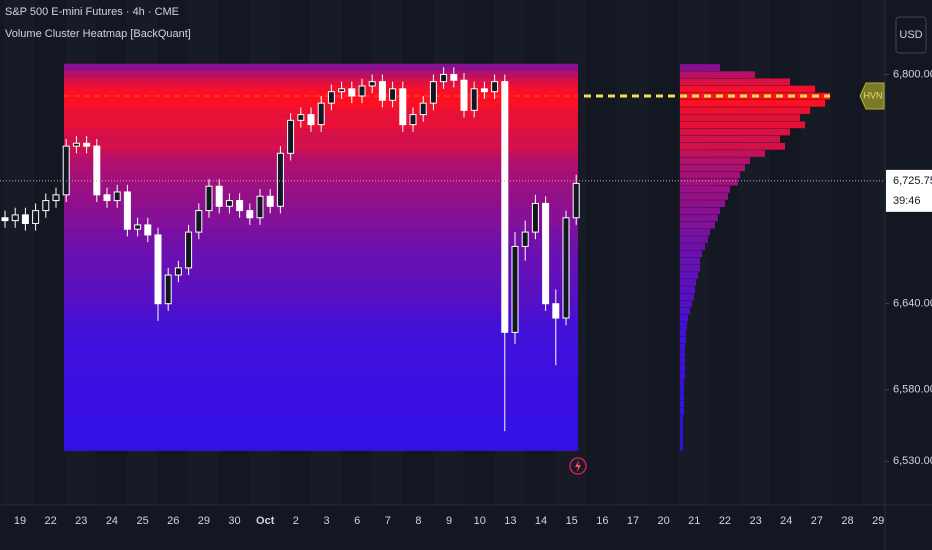  Describe the element at coordinates (847, 521) in the screenshot. I see `x-tick-label: 28` at that location.